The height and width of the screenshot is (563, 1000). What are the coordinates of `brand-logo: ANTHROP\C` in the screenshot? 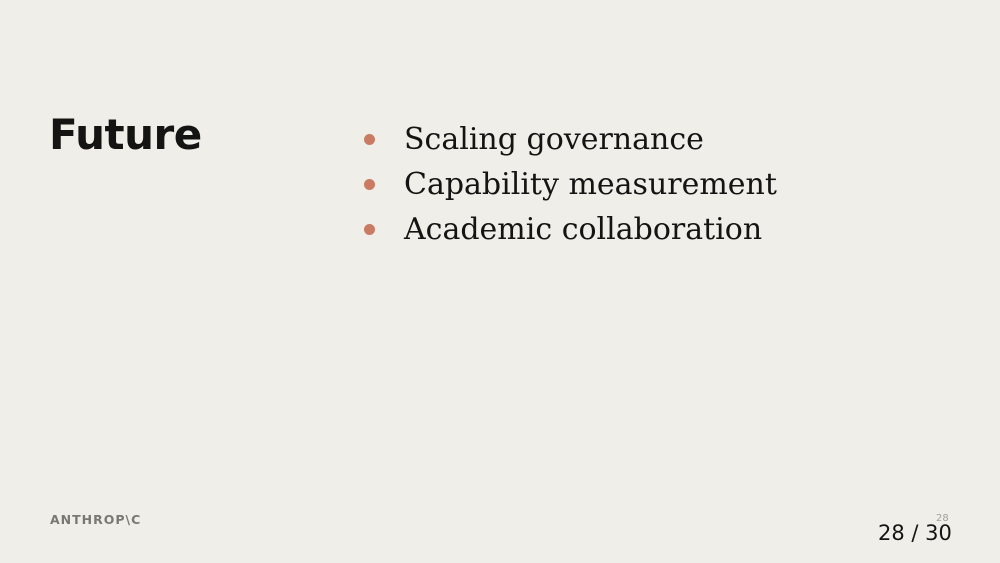 It's located at (96, 519).